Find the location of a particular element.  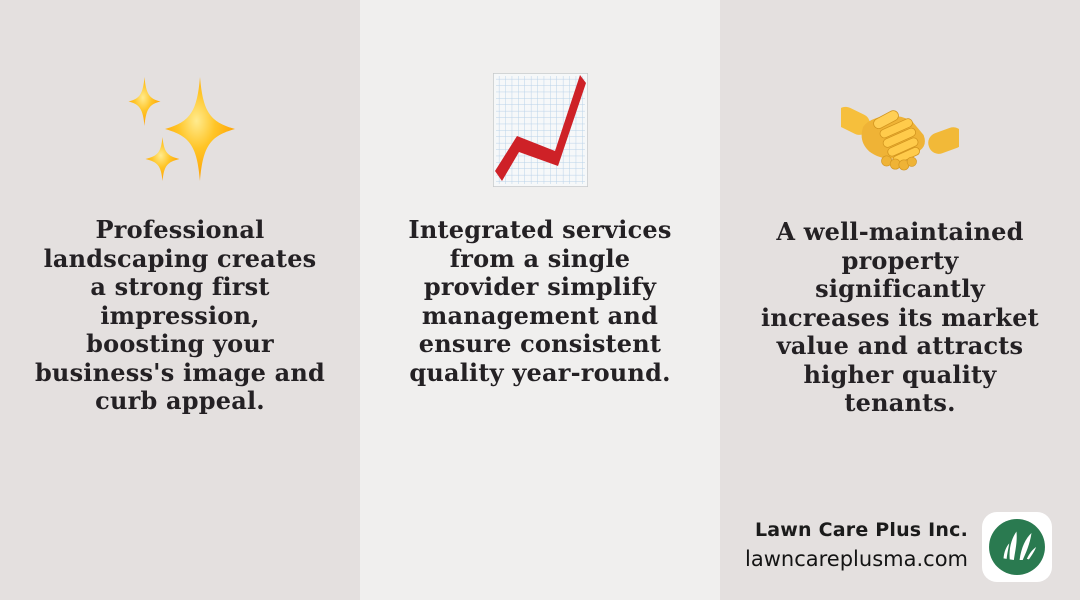

grass-icon is located at coordinates (1017, 547).